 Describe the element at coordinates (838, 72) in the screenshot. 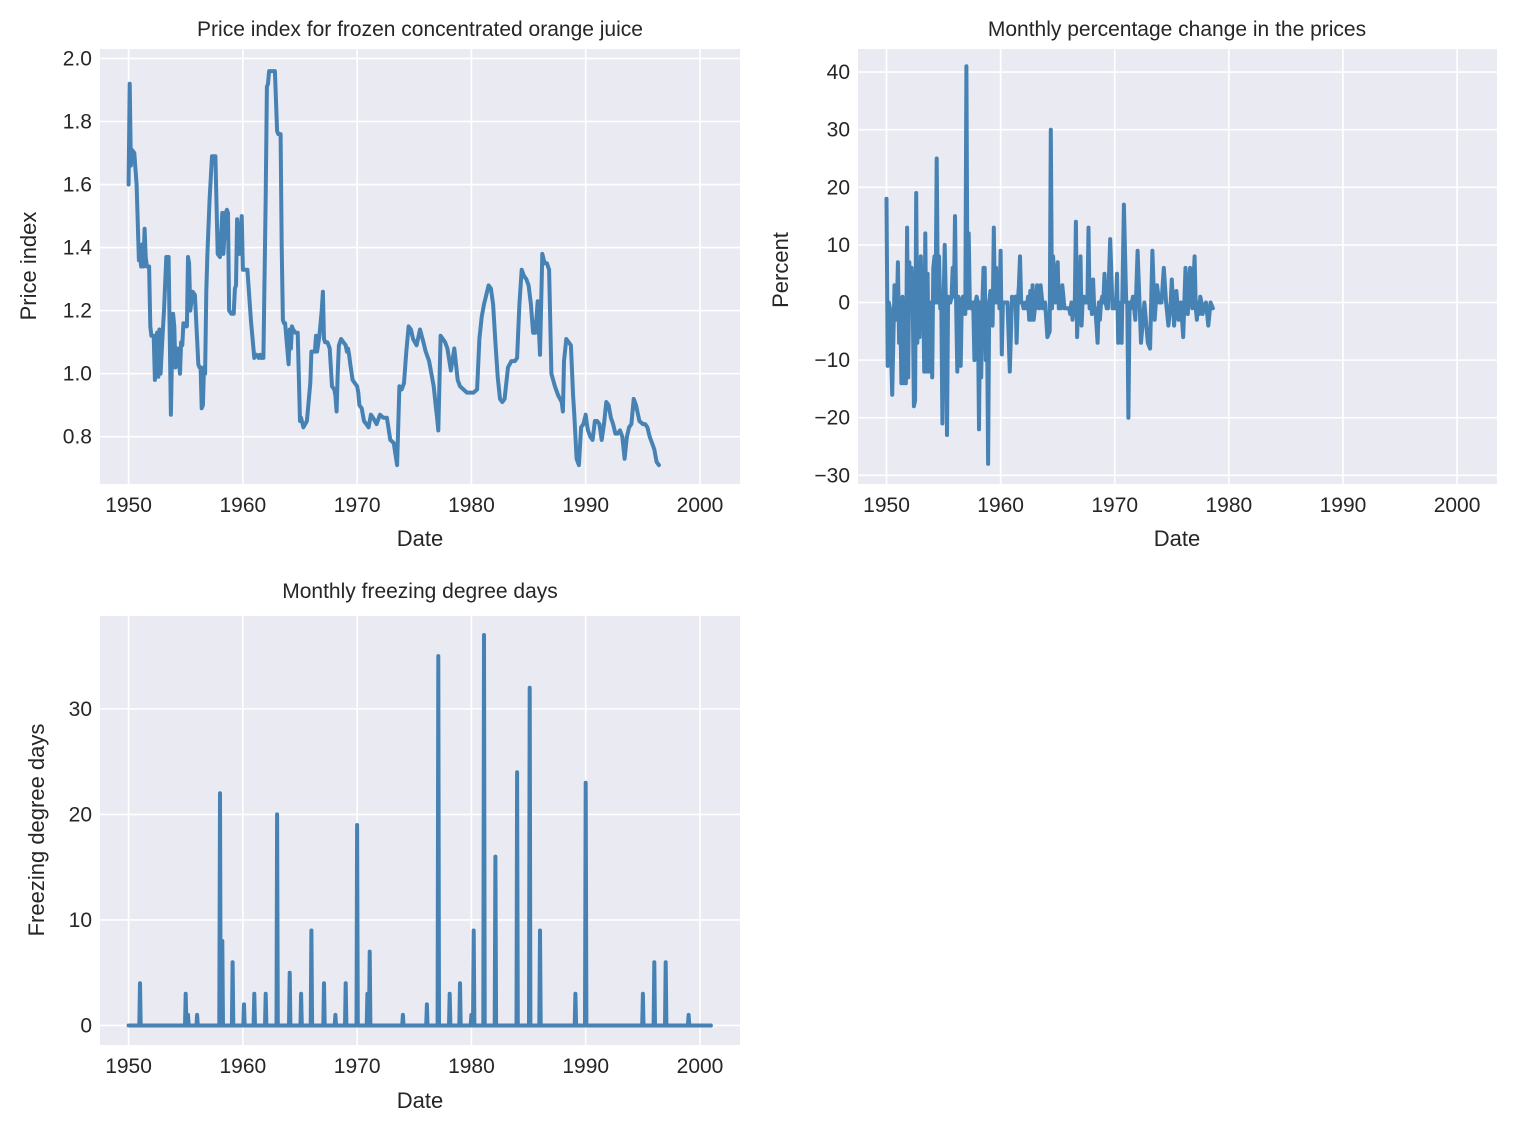

I see `y-tick-label: 40` at that location.